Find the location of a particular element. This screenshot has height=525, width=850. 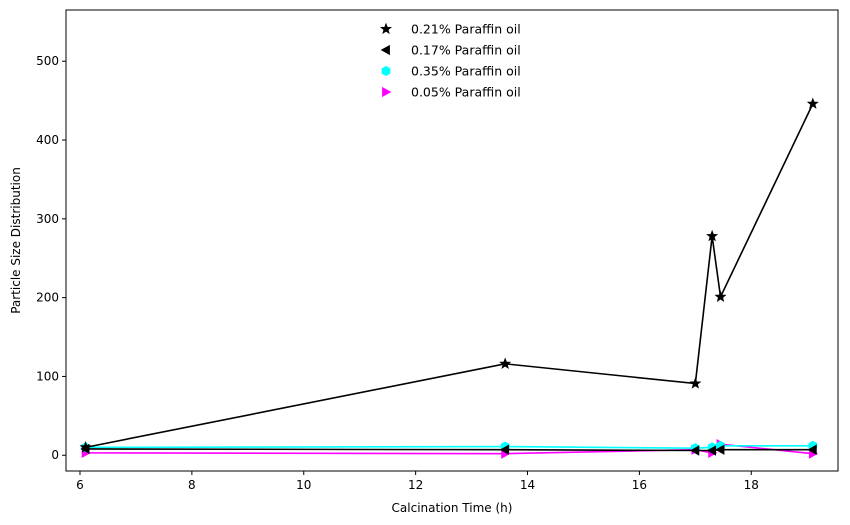

legend-label: 0.17% Paraffin oil is located at coordinates (466, 50).